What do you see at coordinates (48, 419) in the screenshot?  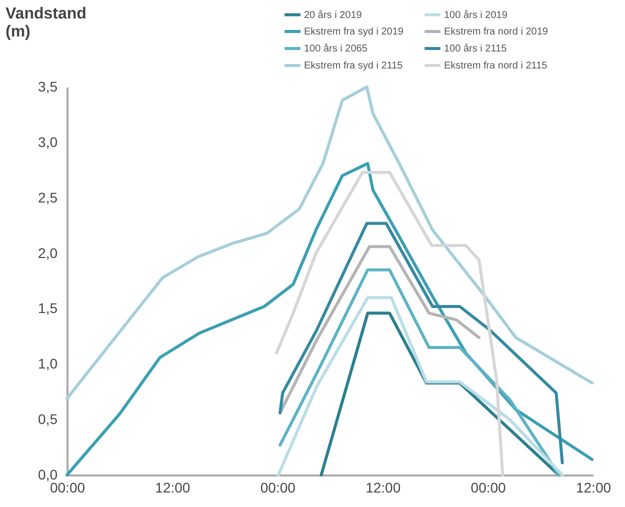 I see `y-tick-label: 0,5` at bounding box center [48, 419].